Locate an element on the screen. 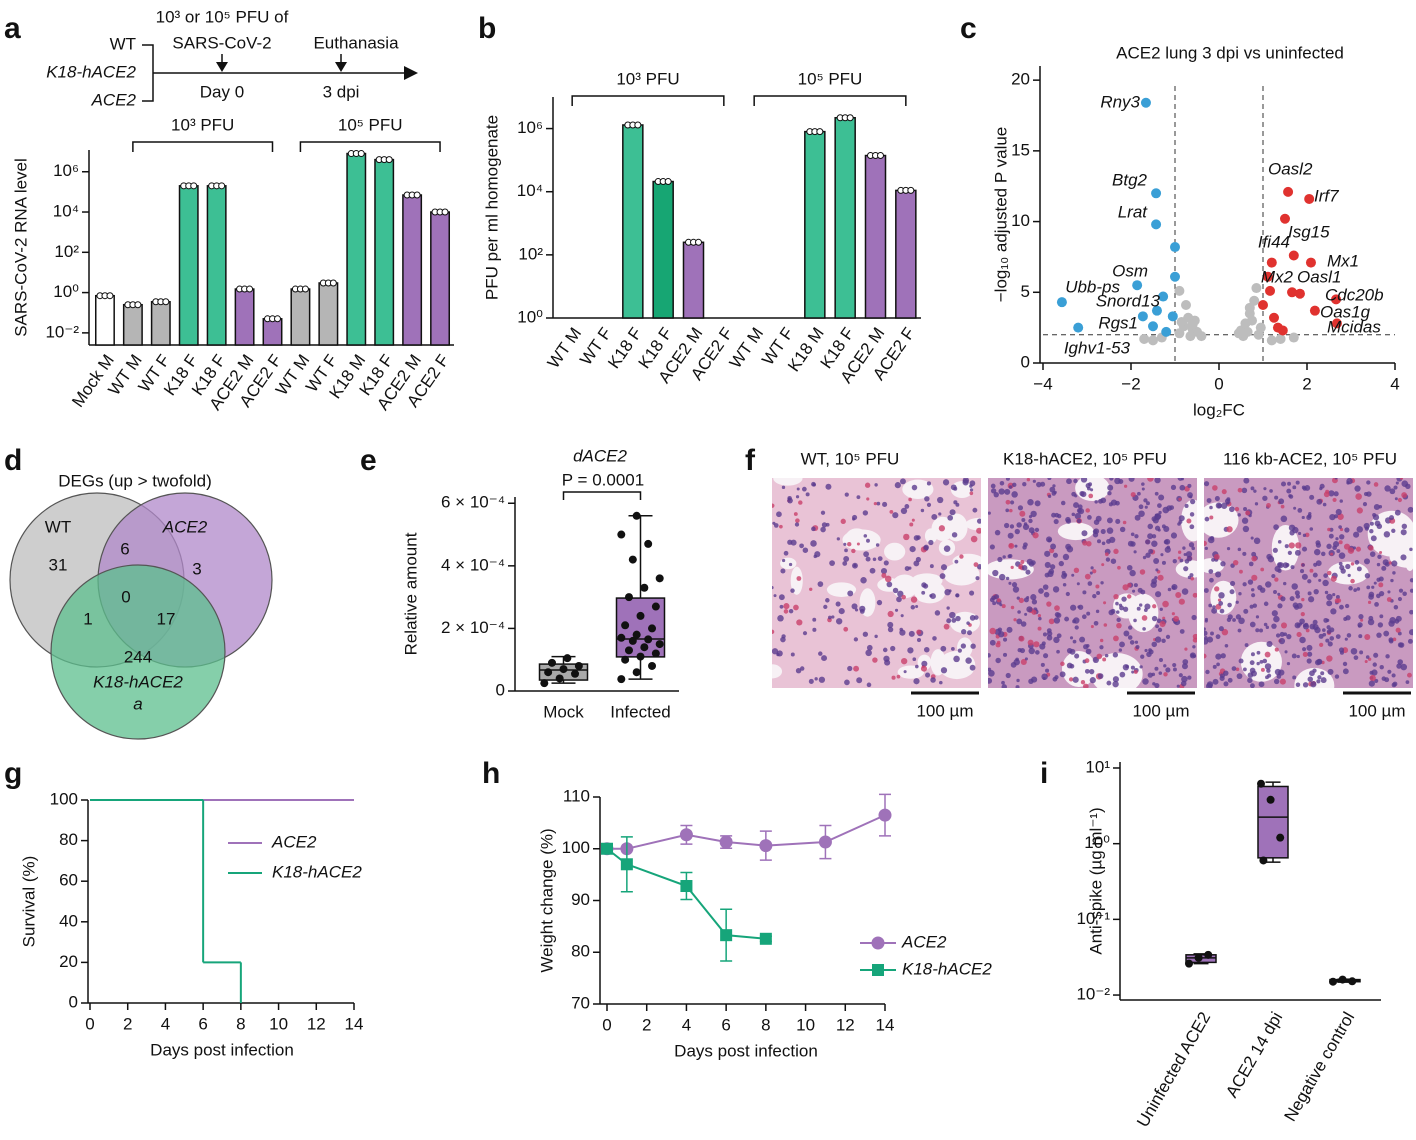  x-tick-label: 8 is located at coordinates (765, 1024).